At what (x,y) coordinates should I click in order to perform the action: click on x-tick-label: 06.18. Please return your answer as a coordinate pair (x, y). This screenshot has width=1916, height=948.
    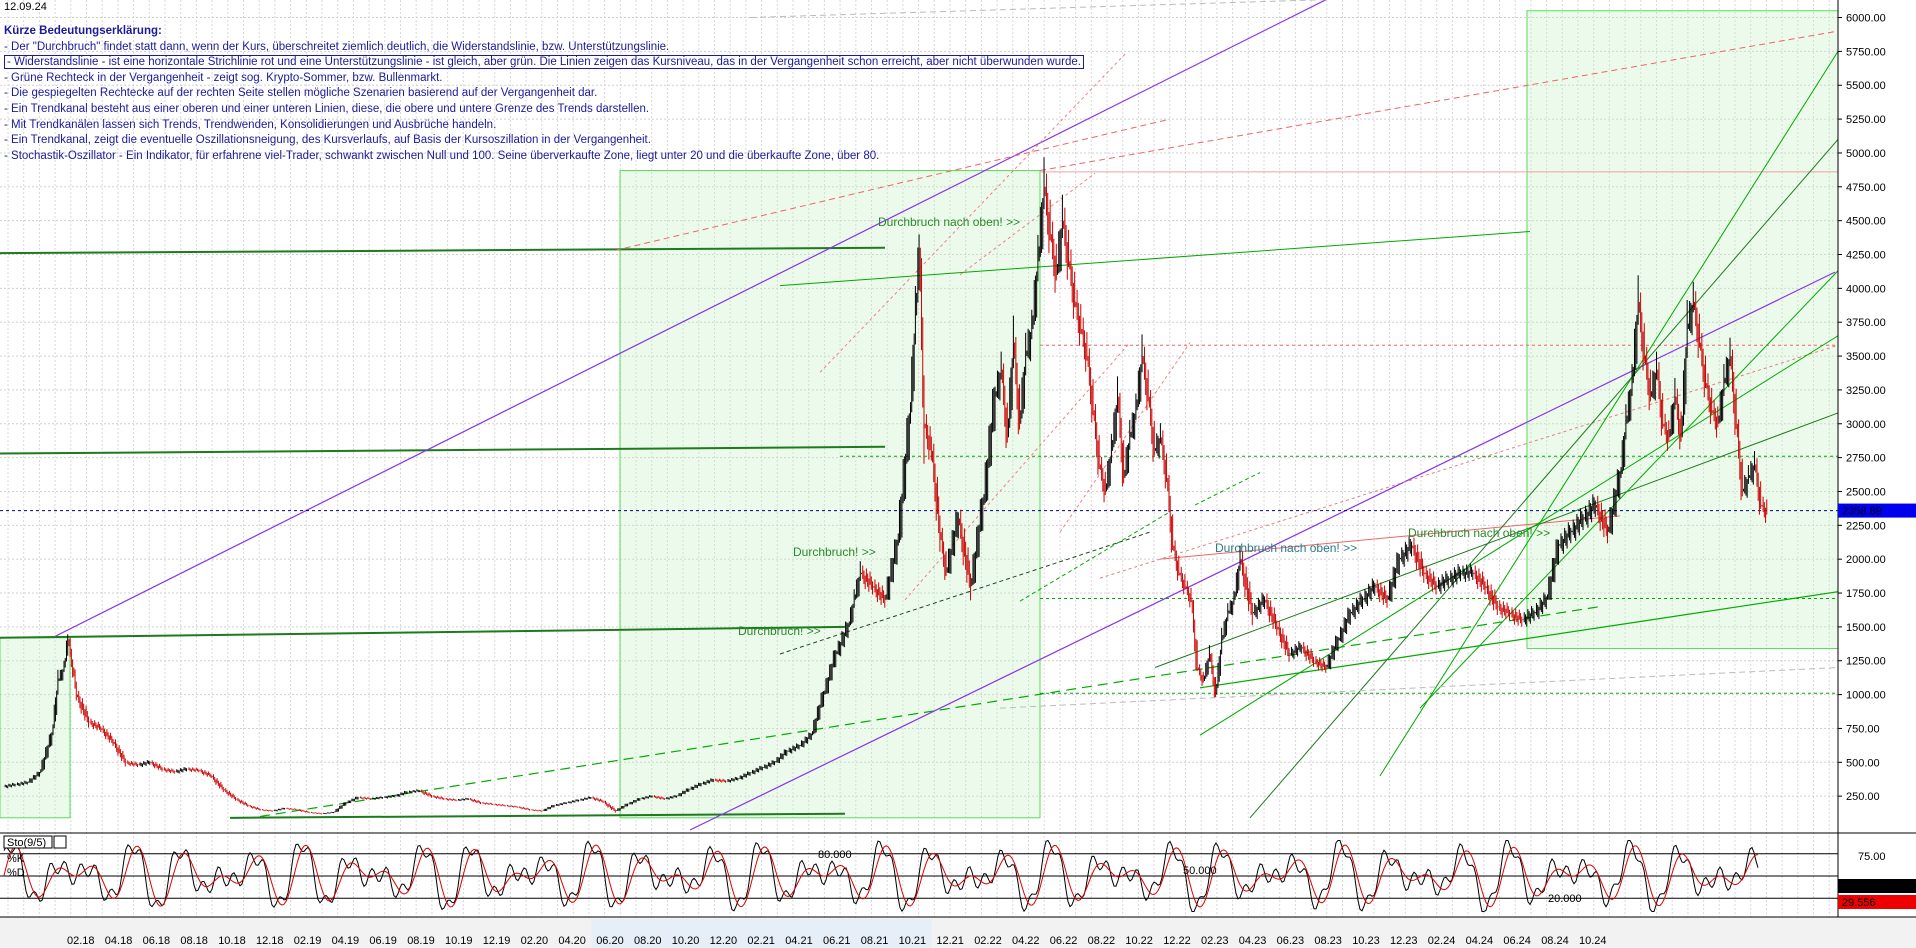
    Looking at the image, I should click on (157, 941).